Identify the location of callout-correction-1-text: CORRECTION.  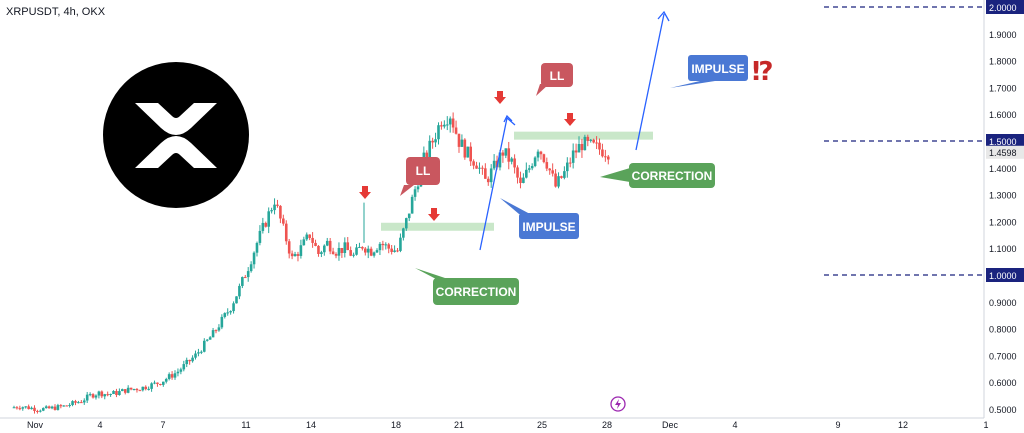
(476, 292).